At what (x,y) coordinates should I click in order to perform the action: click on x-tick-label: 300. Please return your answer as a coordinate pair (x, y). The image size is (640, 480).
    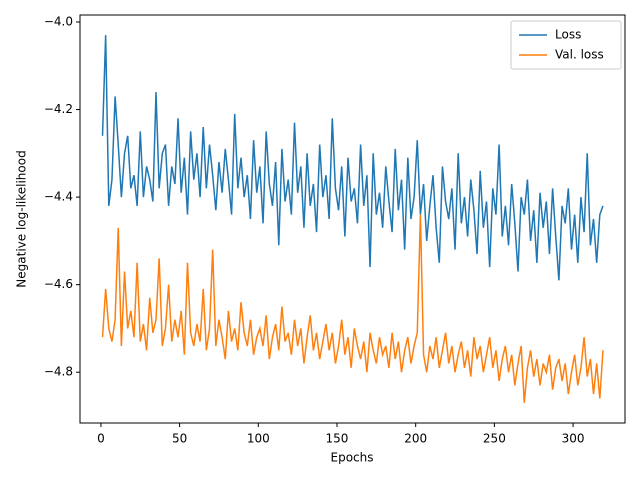
    Looking at the image, I should click on (573, 439).